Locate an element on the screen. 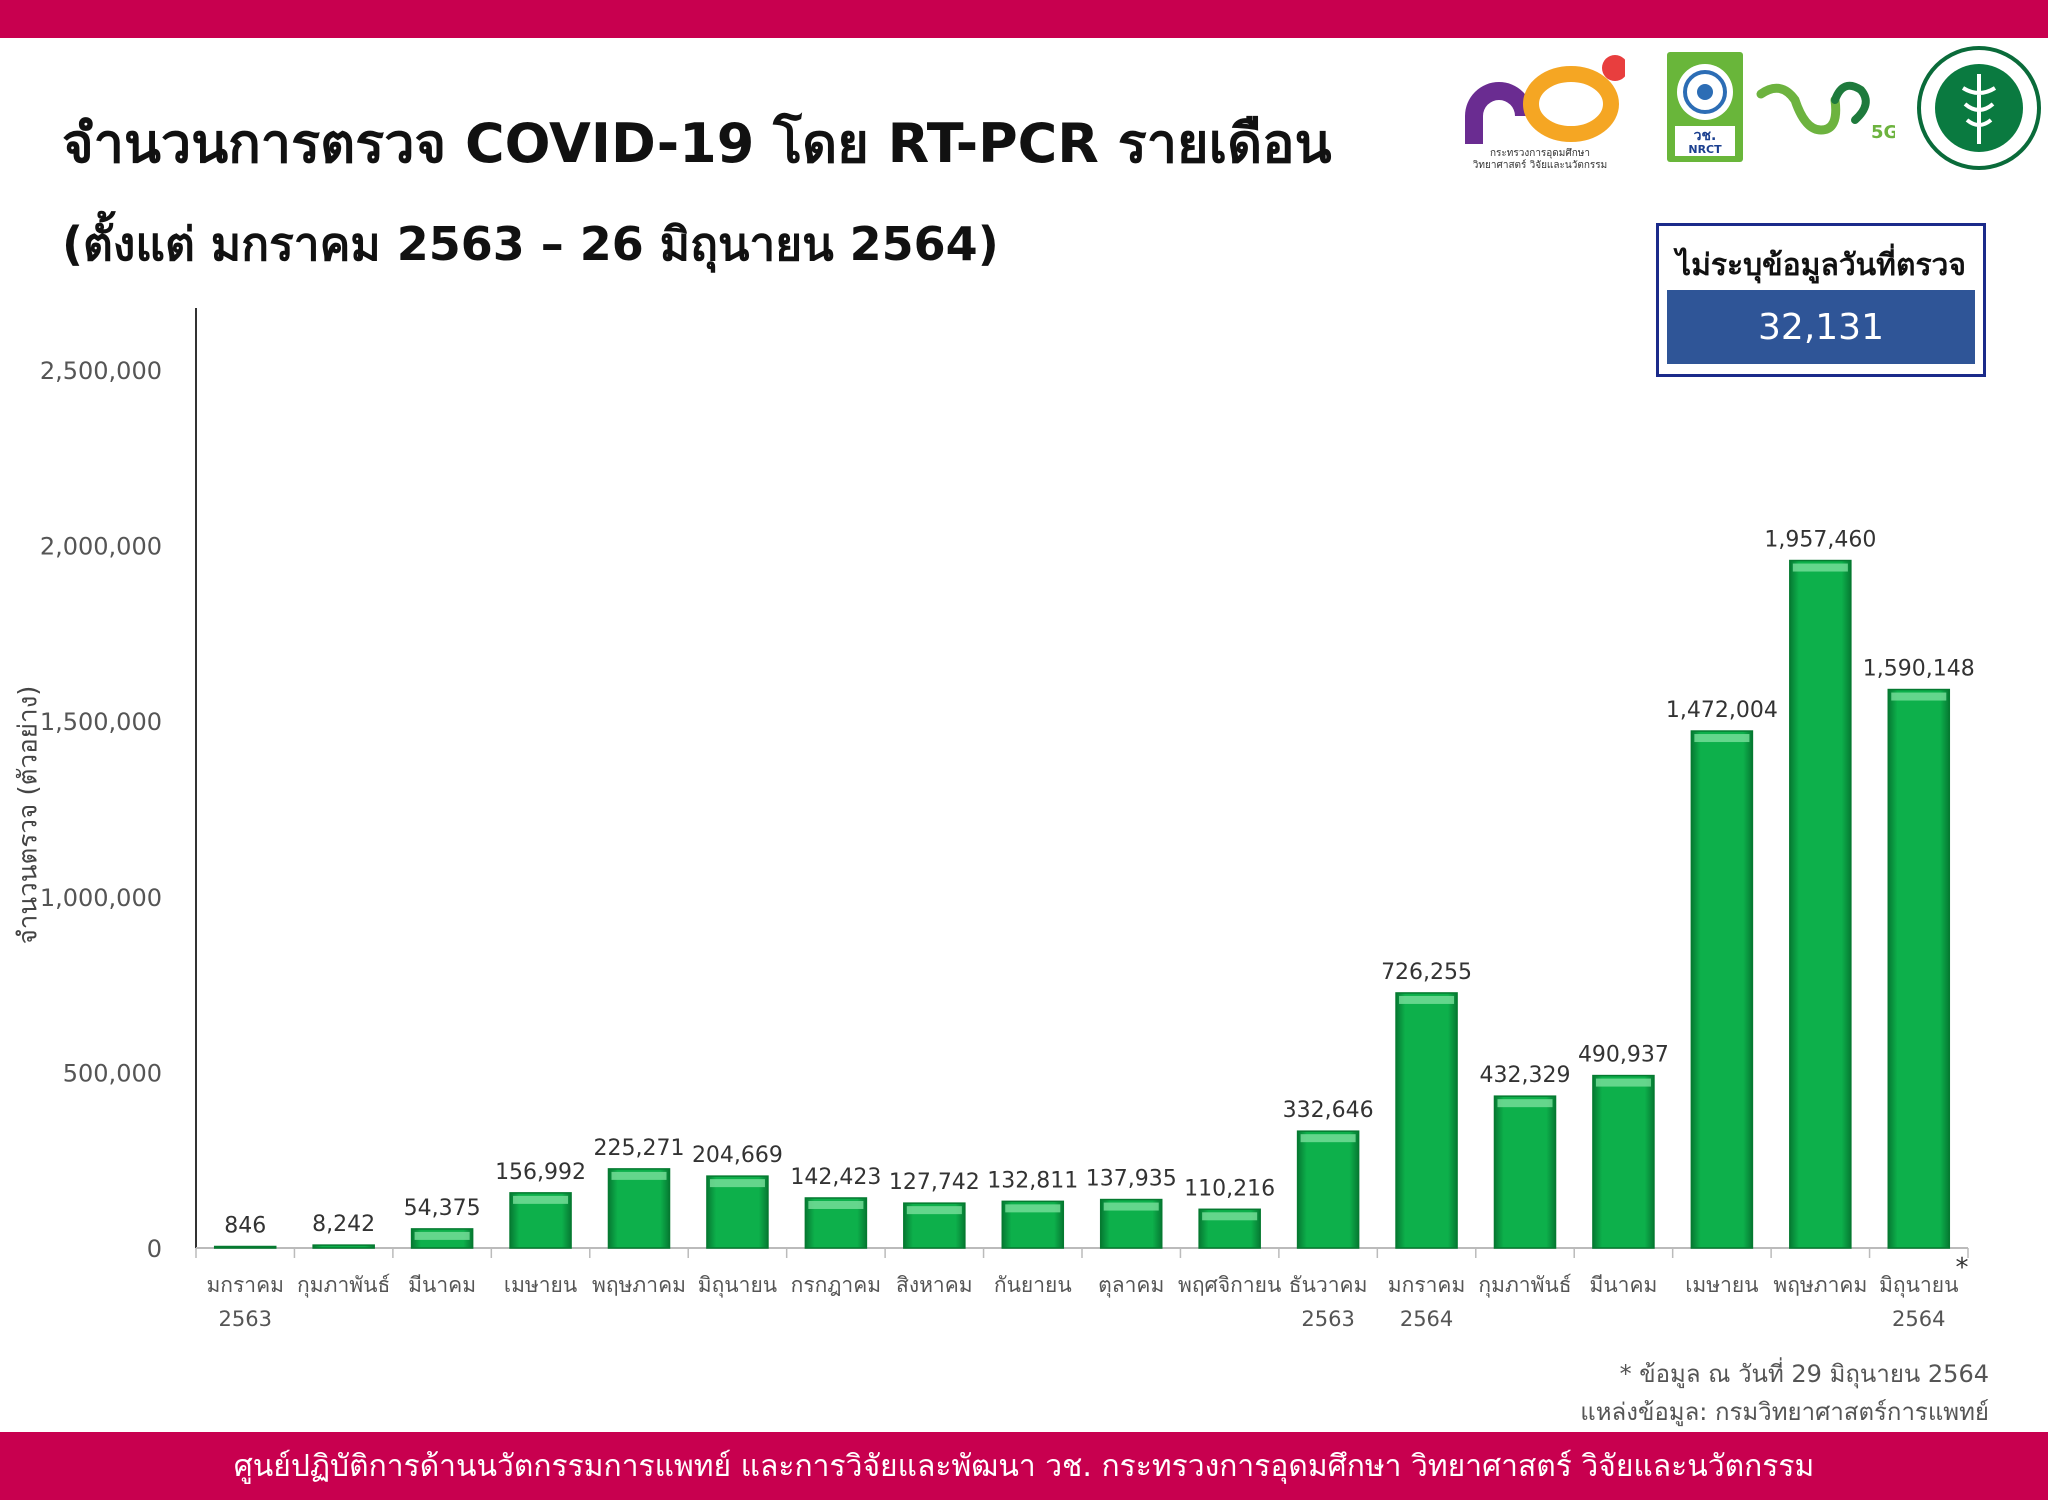 This screenshot has height=1500, width=2048. value-label: 132,811 is located at coordinates (1032, 1180).